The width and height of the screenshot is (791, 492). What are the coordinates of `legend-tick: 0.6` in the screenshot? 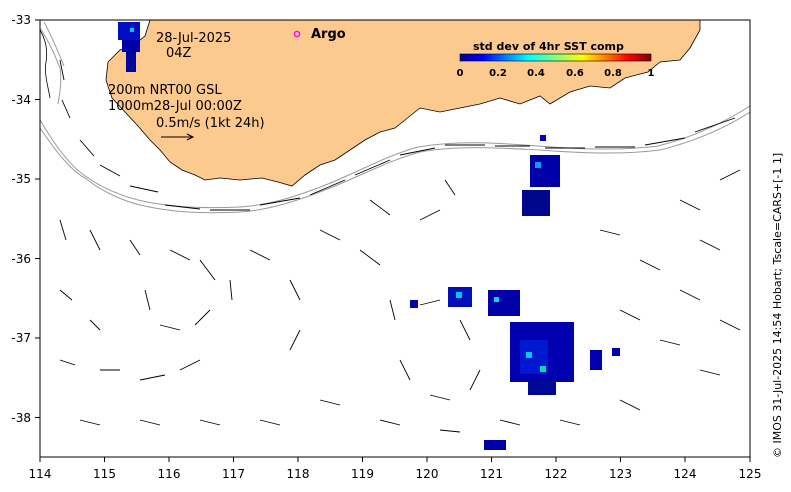 It's located at (575, 73).